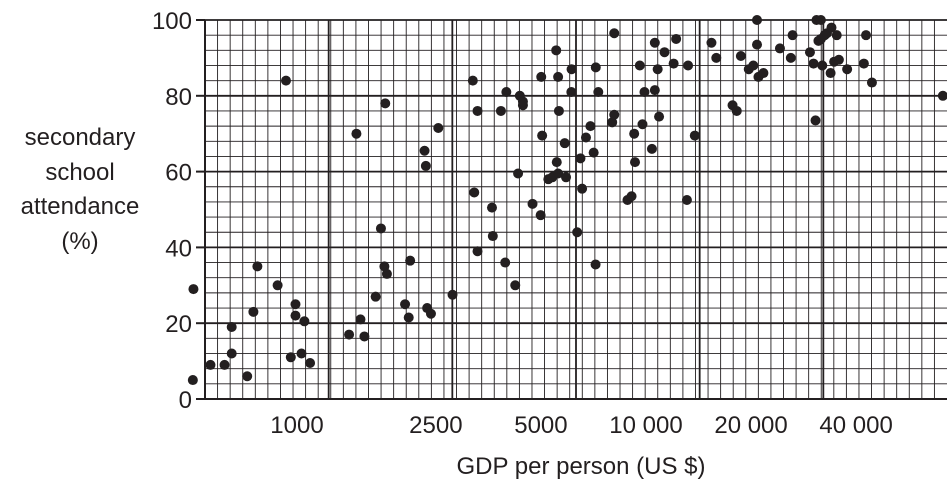 The width and height of the screenshot is (947, 482). Describe the element at coordinates (178, 324) in the screenshot. I see `y-tick-label: 20` at that location.